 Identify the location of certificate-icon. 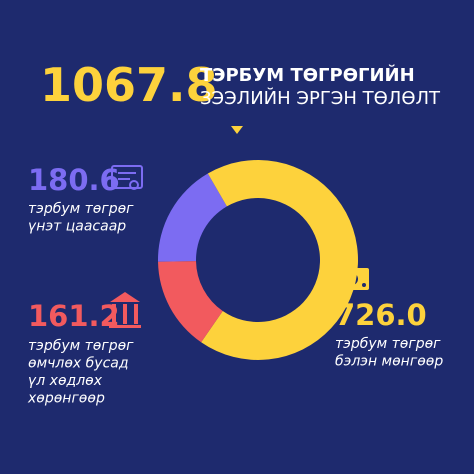
(127, 177).